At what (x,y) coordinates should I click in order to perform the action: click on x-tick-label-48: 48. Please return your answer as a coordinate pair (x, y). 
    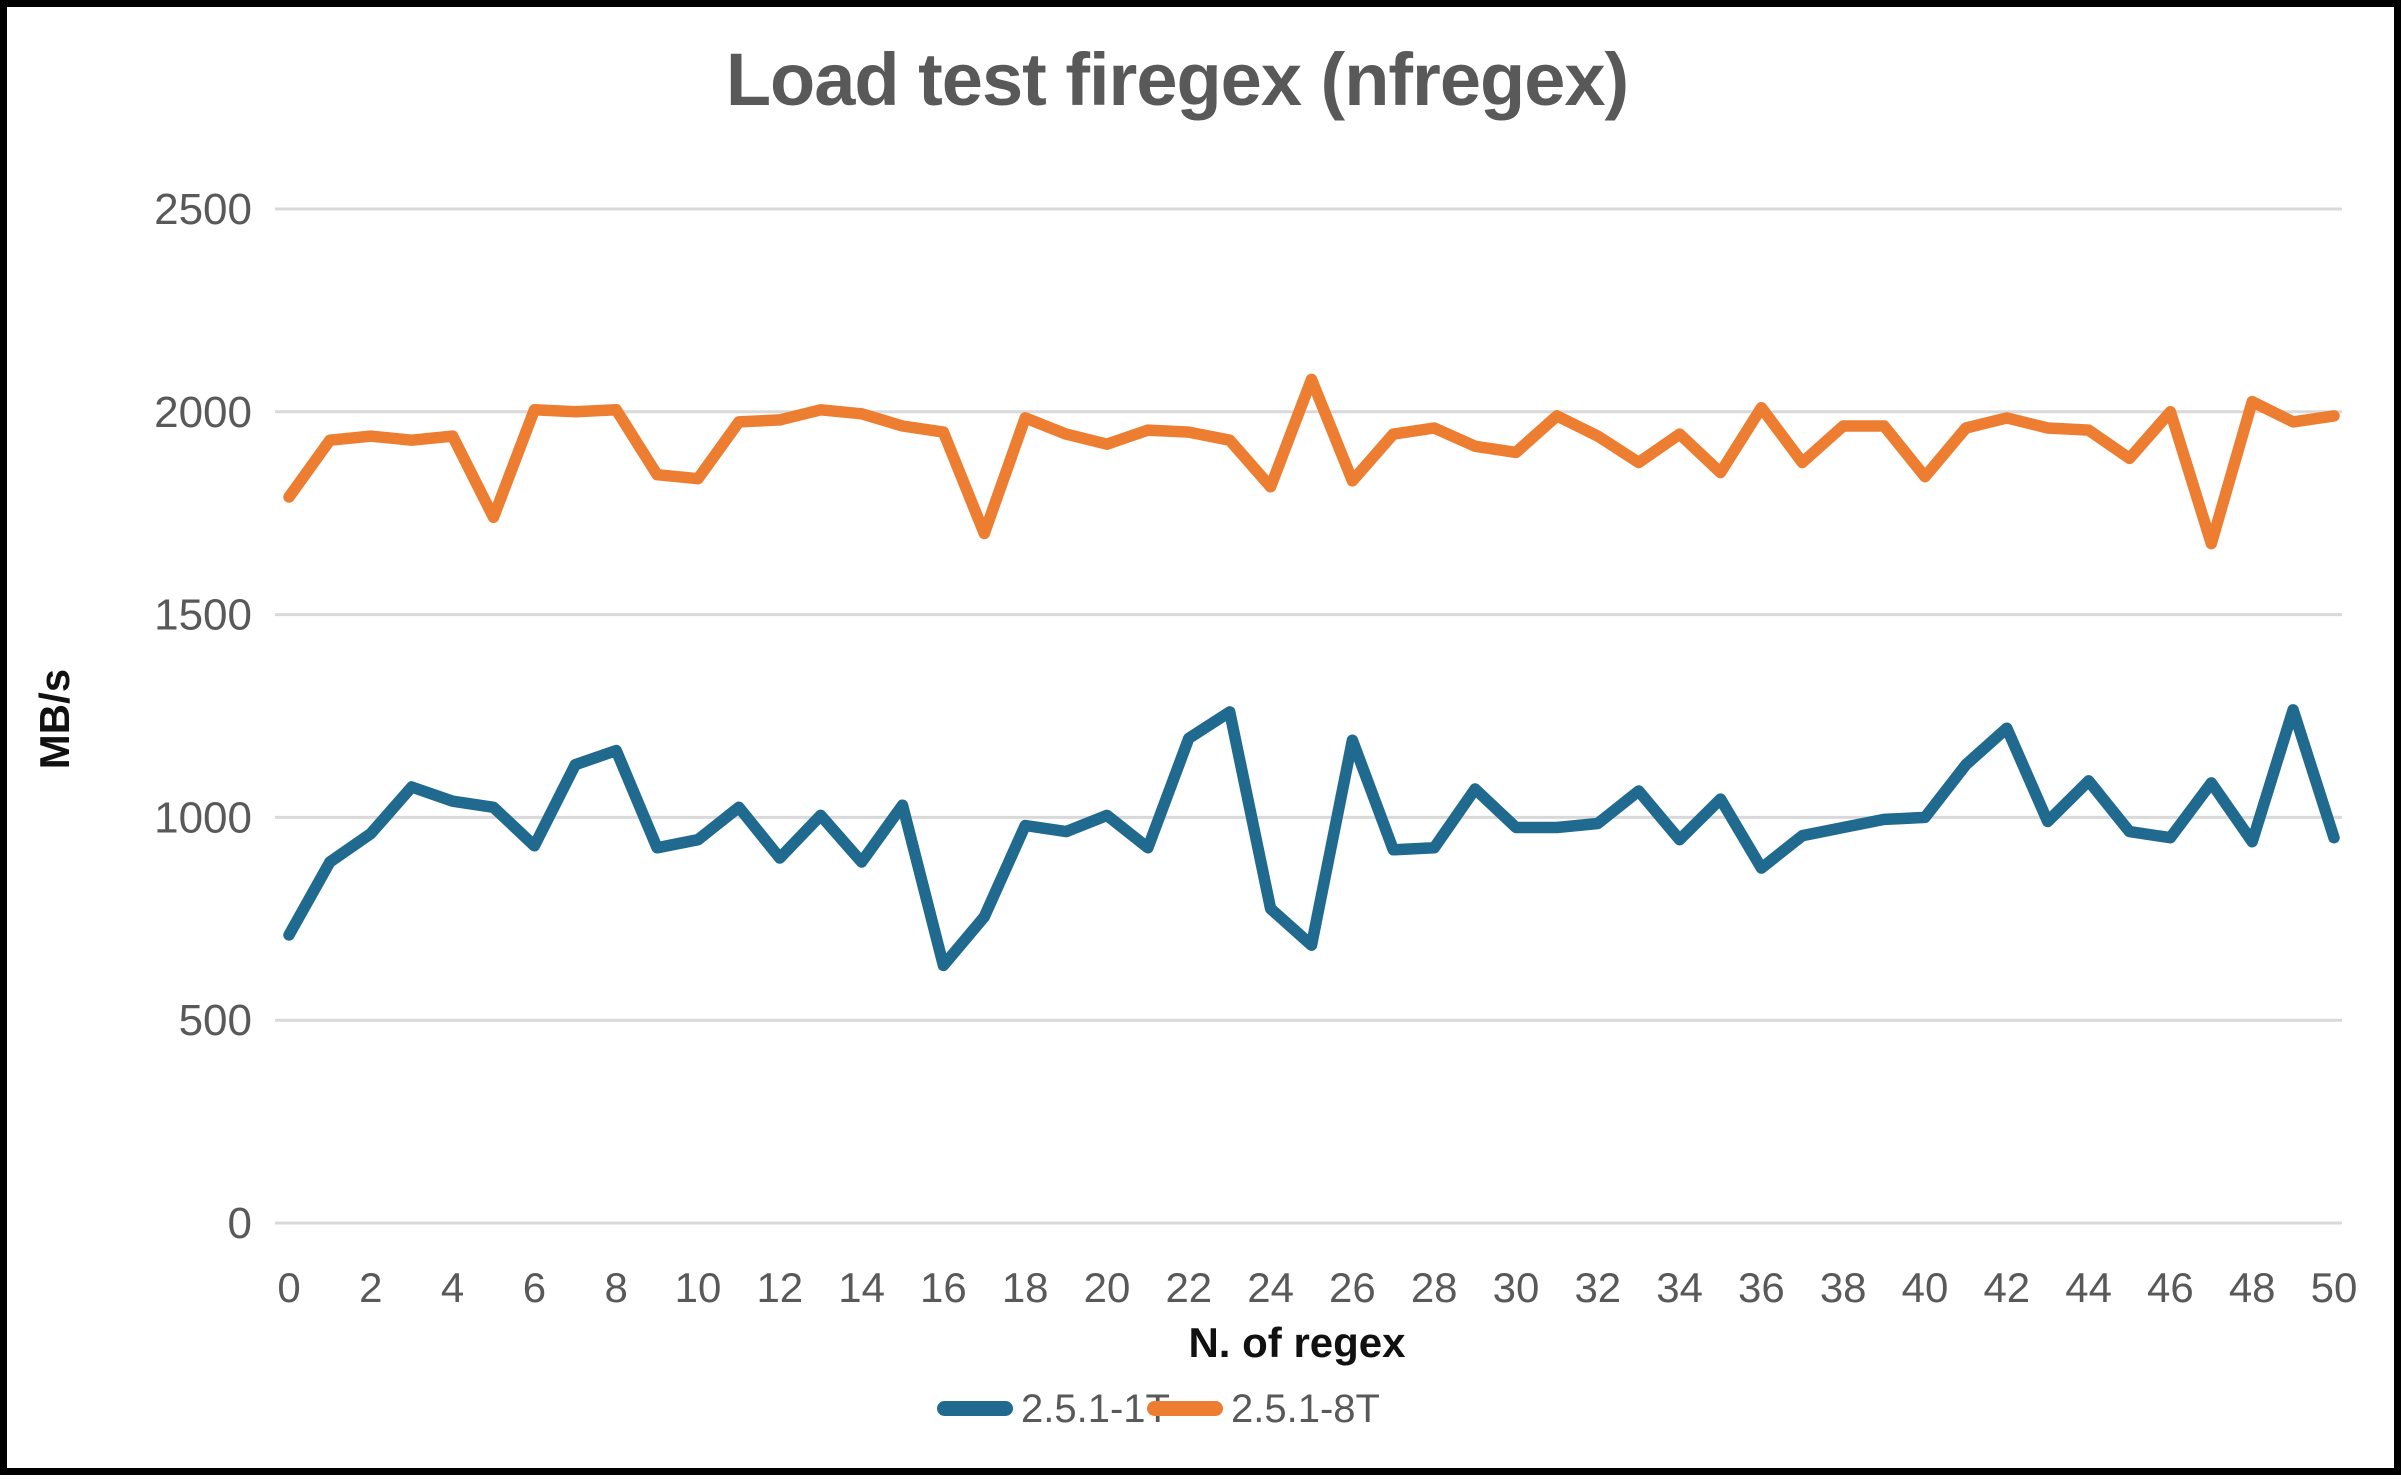
    Looking at the image, I should click on (2252, 1287).